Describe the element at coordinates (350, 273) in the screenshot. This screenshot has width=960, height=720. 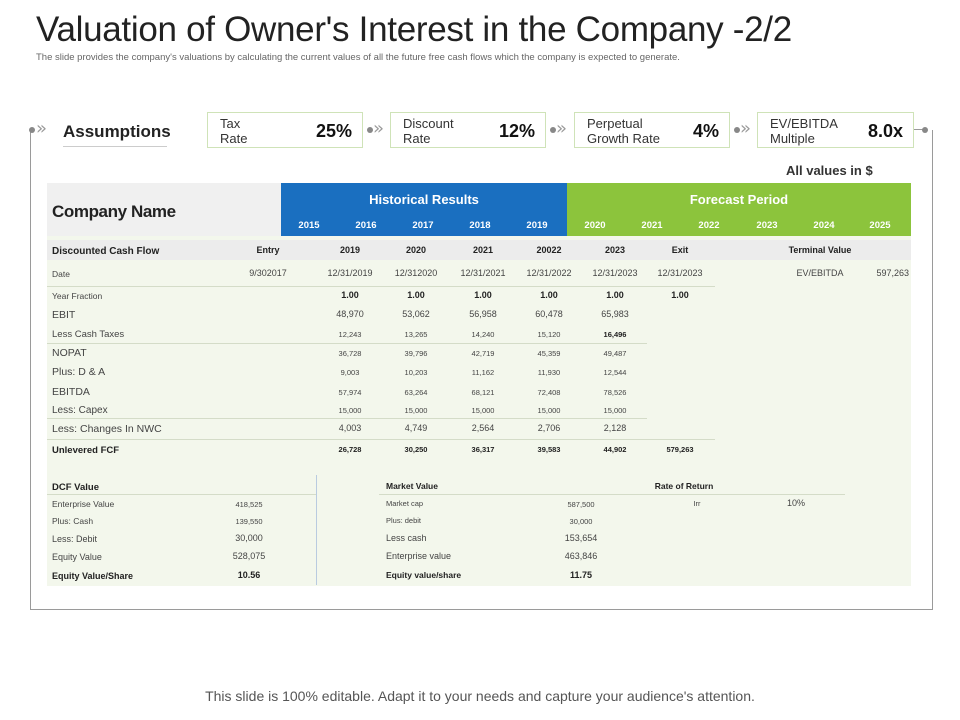
I see `date-value: 12/31/2019` at that location.